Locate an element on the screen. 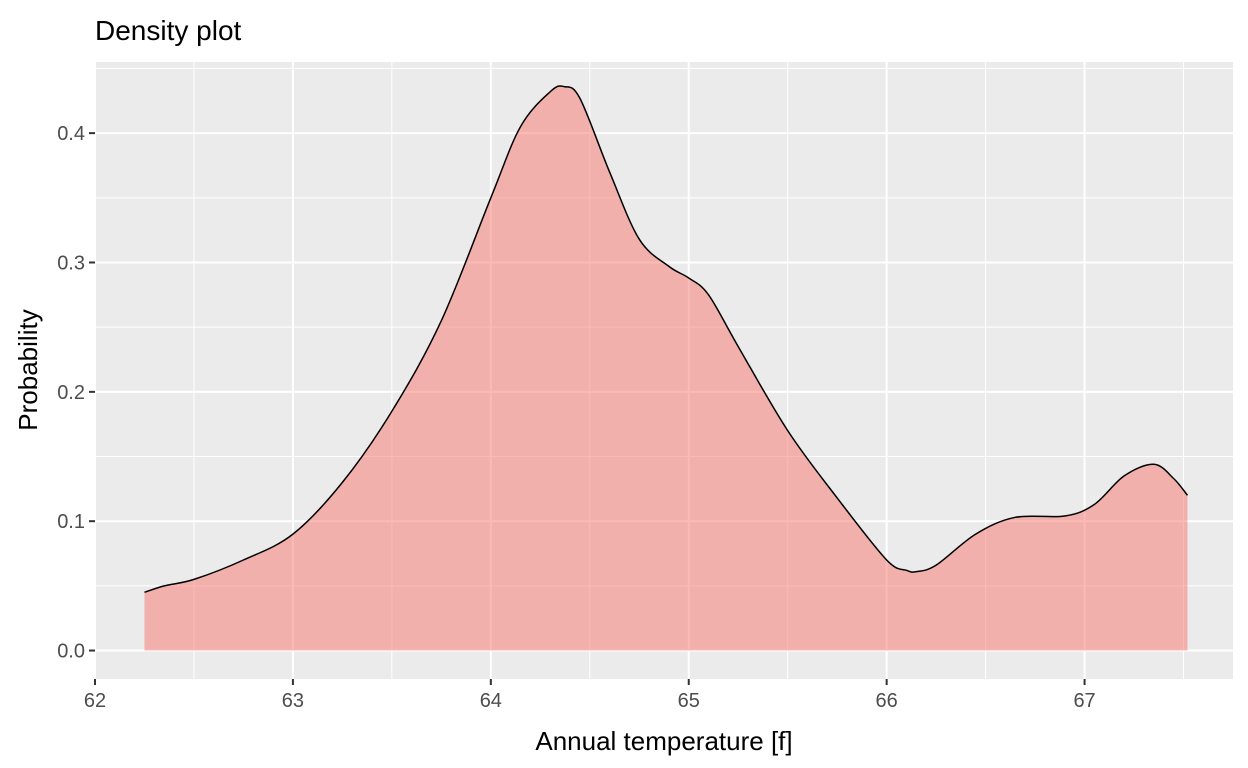 This screenshot has height=768, width=1248. x-tick-label: 67 is located at coordinates (1084, 701).